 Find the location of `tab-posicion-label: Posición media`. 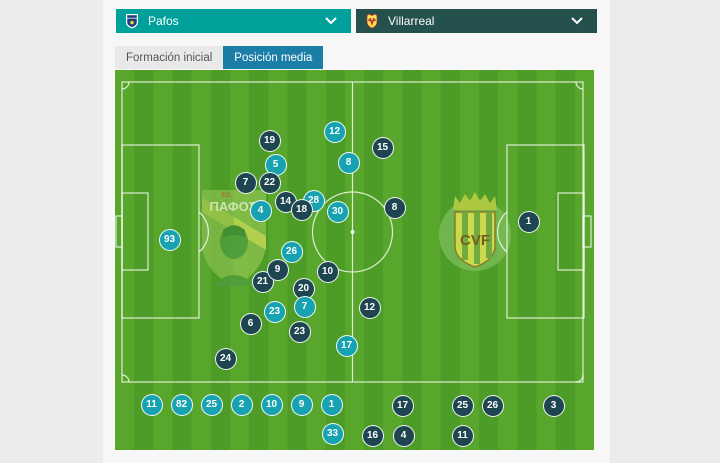

tab-posicion-label: Posición media is located at coordinates (273, 57).